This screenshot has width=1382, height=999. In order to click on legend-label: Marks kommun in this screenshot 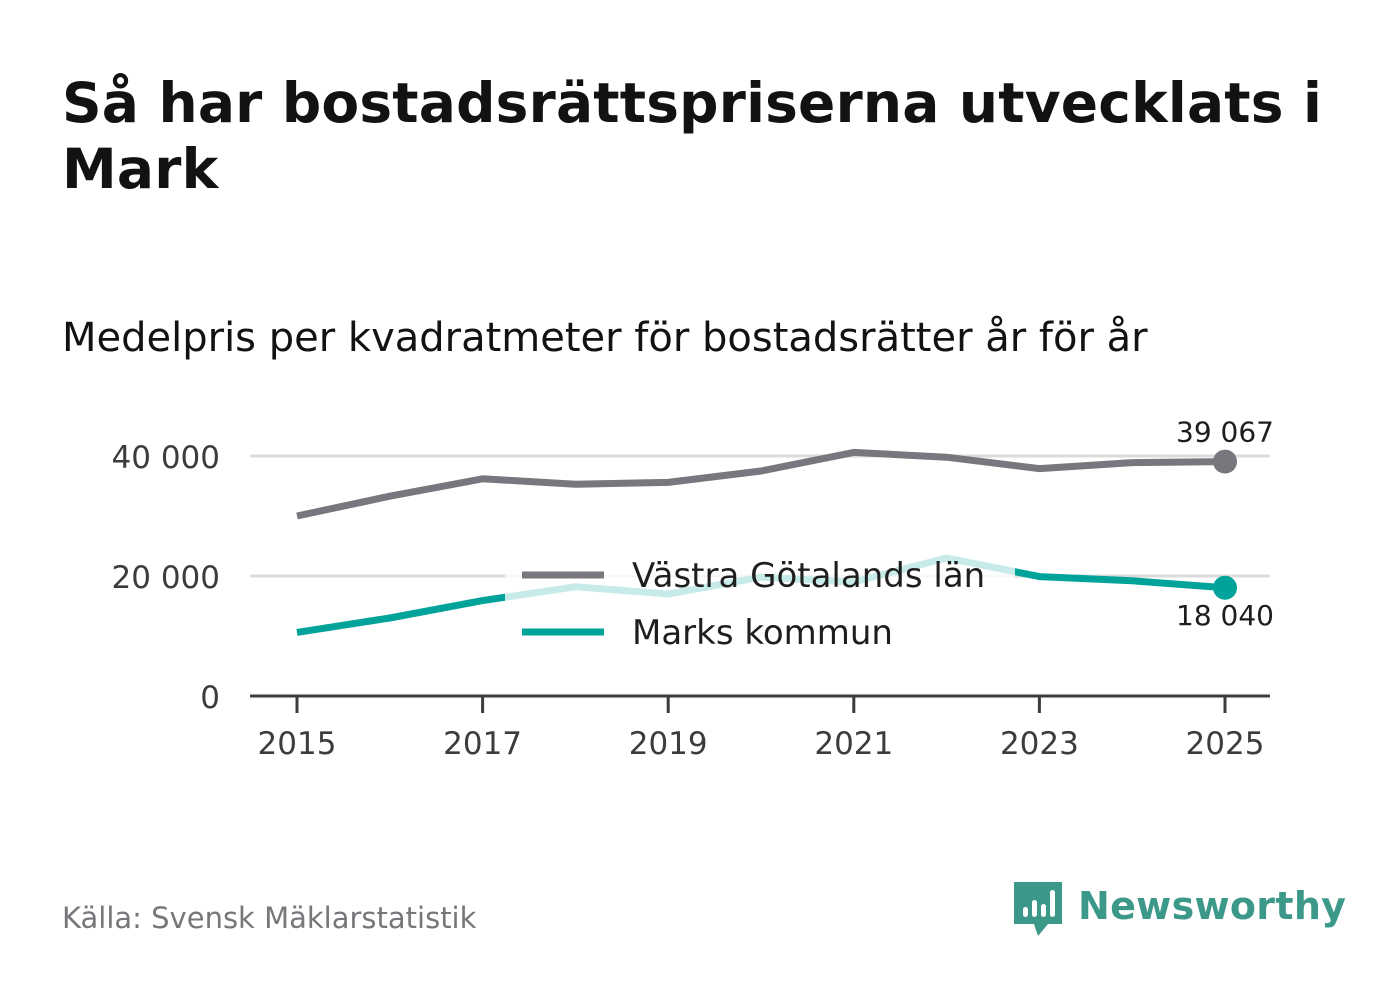, I will do `click(762, 633)`.